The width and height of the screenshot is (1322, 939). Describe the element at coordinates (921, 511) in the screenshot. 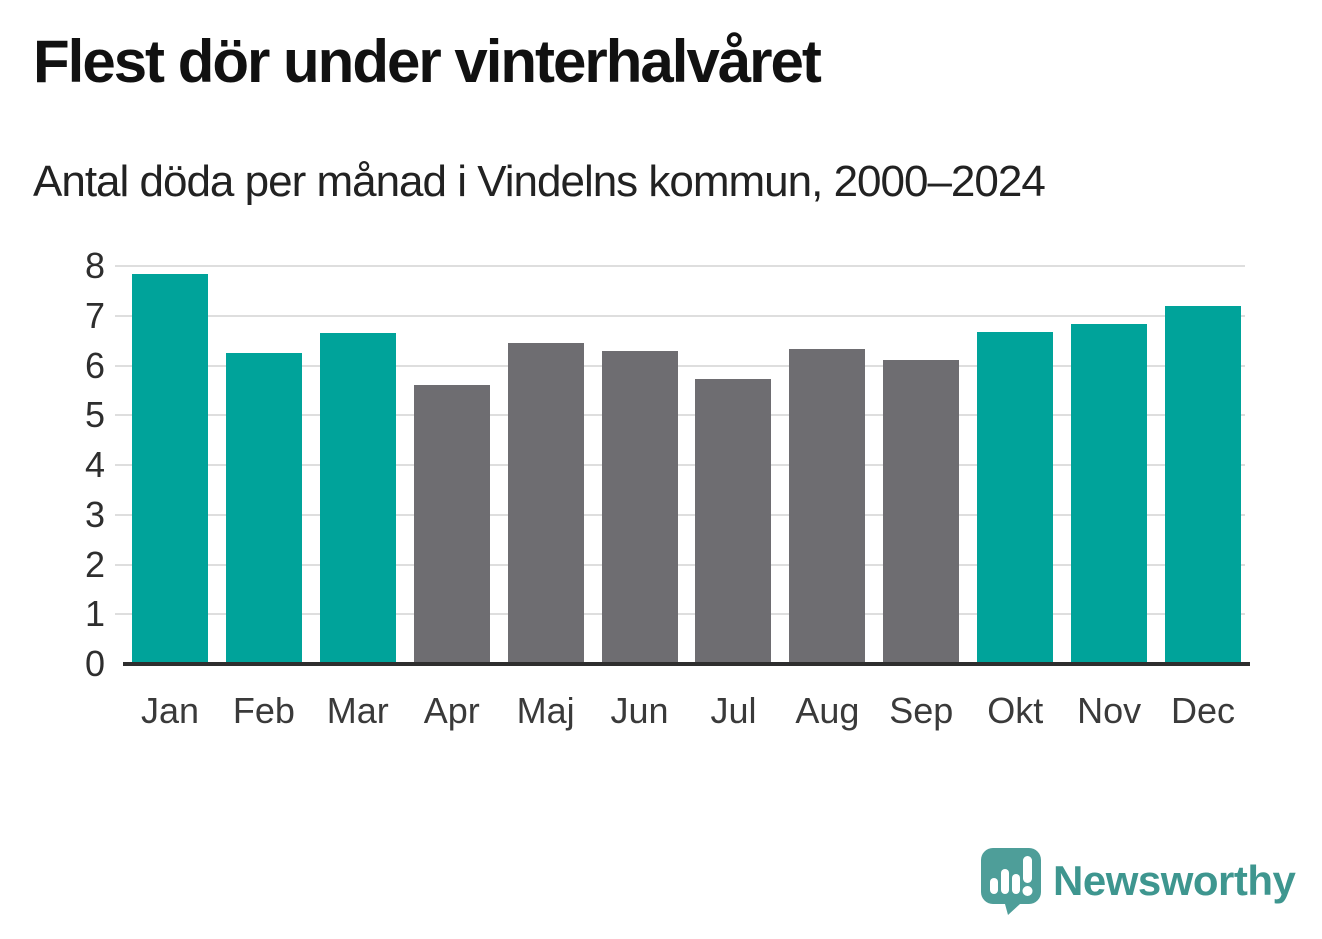

I see `bar-sep` at that location.